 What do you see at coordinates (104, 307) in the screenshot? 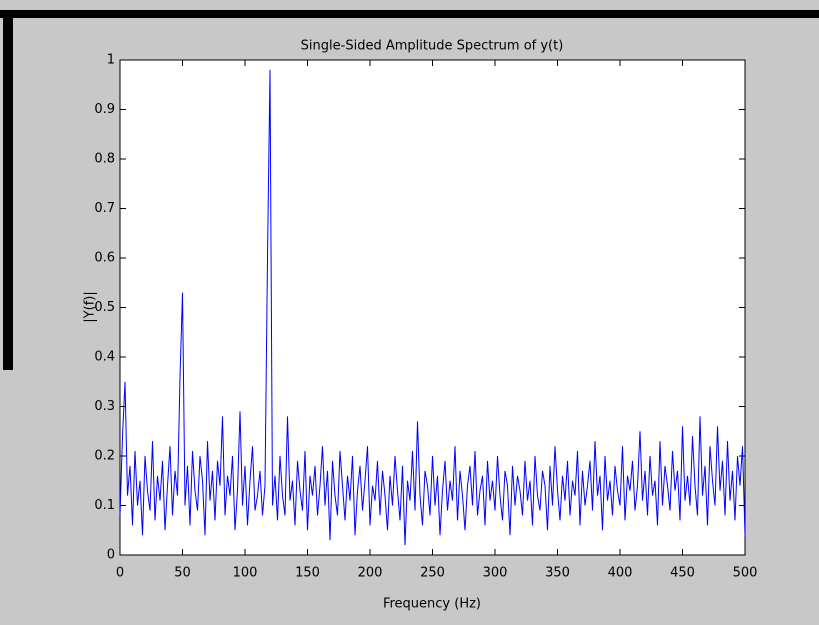
I see `y-tick-label: 0.5` at bounding box center [104, 307].